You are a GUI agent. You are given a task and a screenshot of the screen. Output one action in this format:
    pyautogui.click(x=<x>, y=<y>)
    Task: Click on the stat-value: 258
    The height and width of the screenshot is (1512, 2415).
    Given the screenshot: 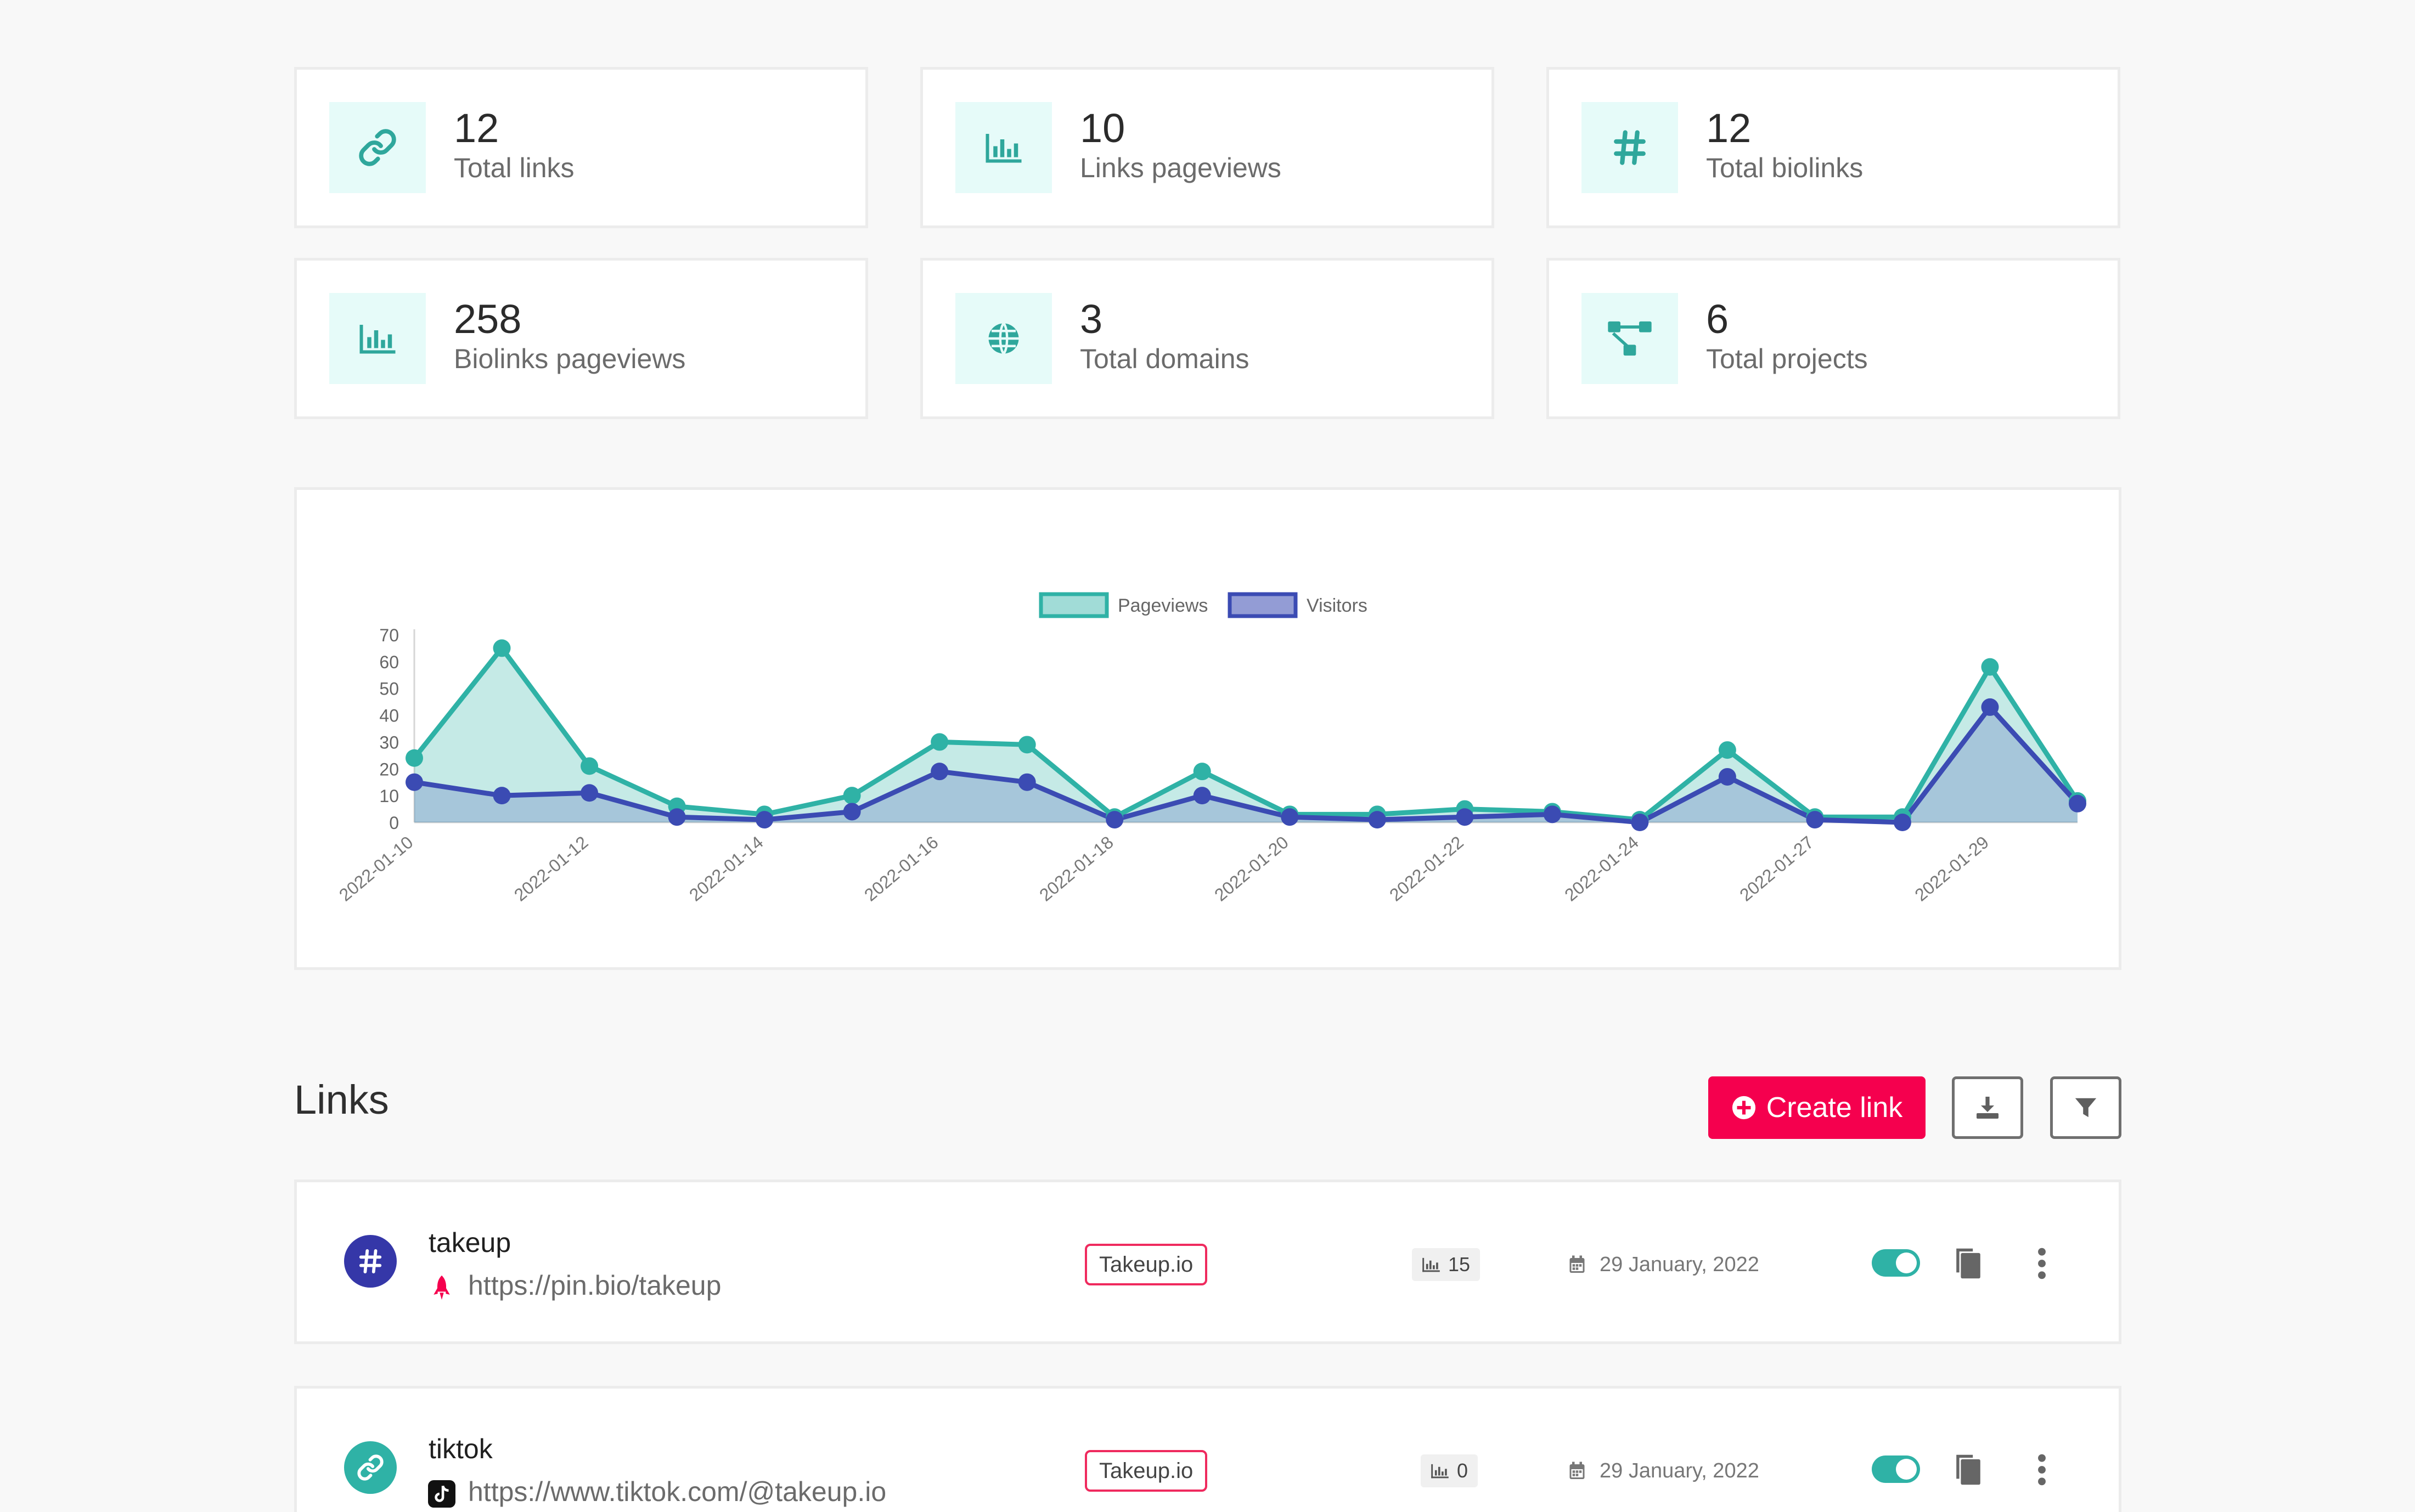 What is the action you would take?
    pyautogui.click(x=488, y=319)
    